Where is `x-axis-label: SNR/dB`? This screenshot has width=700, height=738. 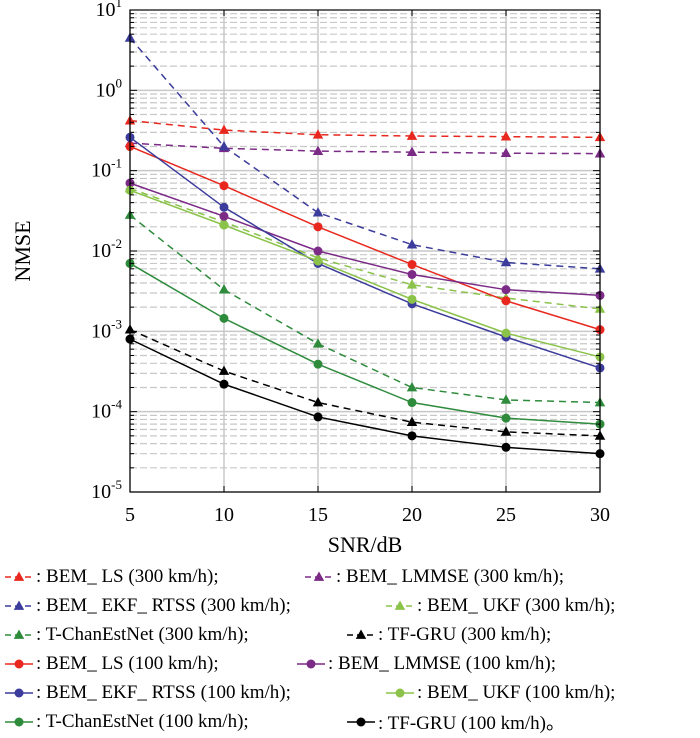 x-axis-label: SNR/dB is located at coordinates (365, 544).